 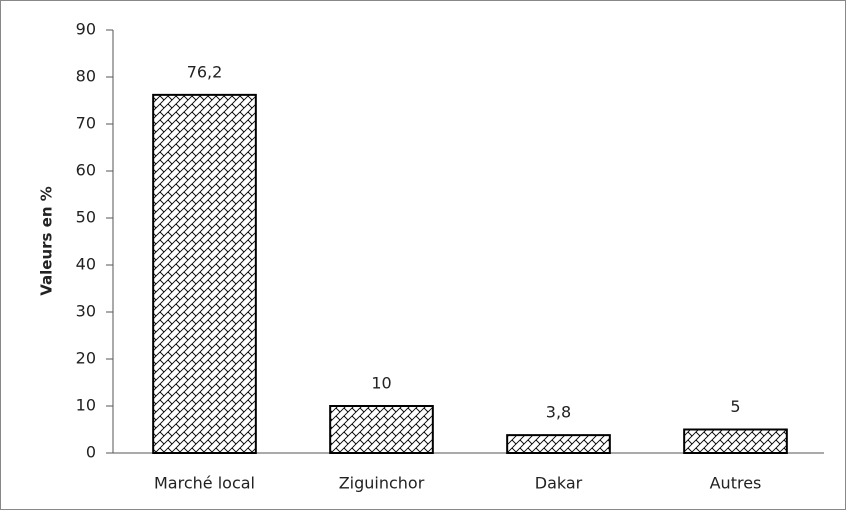 I want to click on x-tick-label: Marché local, so click(x=204, y=483).